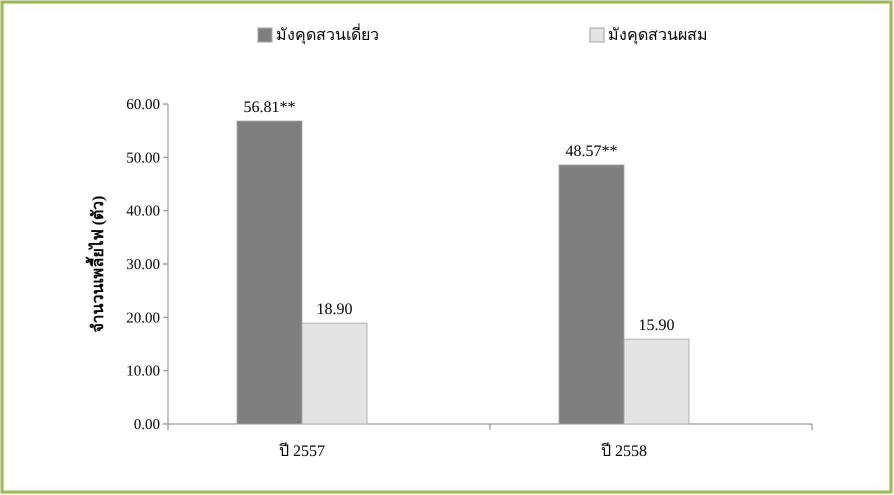 This screenshot has width=894, height=495. I want to click on data-label: 56.81**, so click(270, 107).